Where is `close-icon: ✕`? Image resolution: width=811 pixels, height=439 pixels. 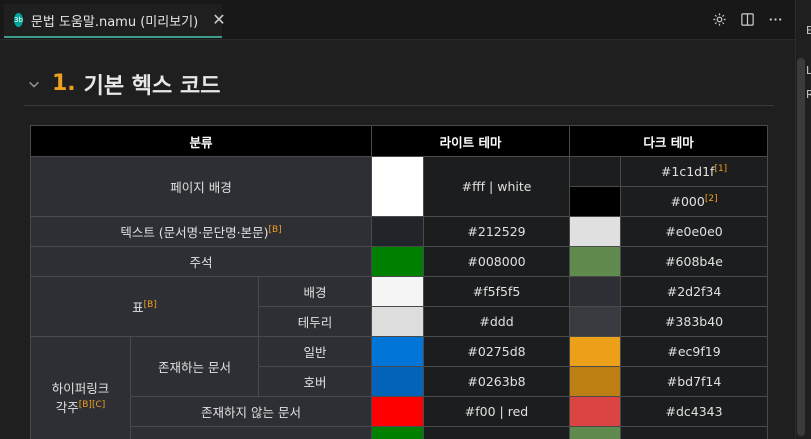
close-icon: ✕ is located at coordinates (219, 19).